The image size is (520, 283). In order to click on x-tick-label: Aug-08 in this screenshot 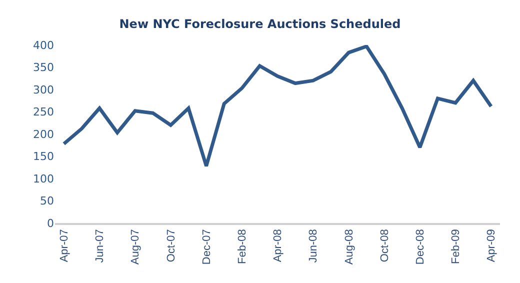, I will do `click(349, 247)`.